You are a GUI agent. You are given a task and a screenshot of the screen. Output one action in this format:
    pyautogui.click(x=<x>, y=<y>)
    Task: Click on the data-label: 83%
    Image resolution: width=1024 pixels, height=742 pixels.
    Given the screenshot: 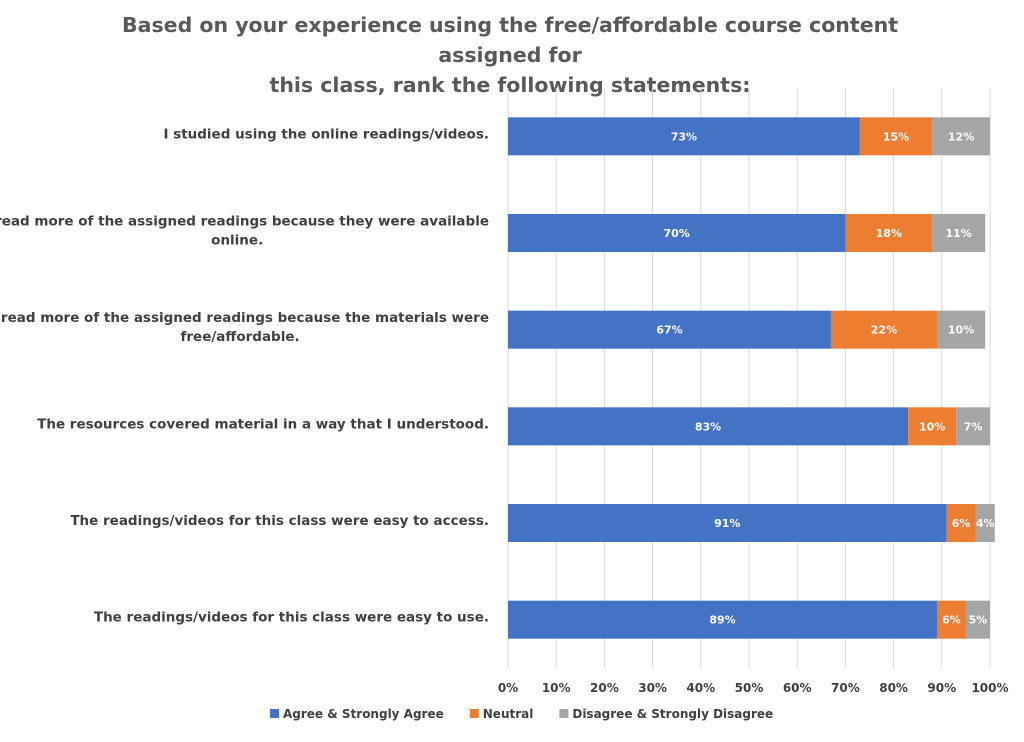 What is the action you would take?
    pyautogui.click(x=708, y=426)
    